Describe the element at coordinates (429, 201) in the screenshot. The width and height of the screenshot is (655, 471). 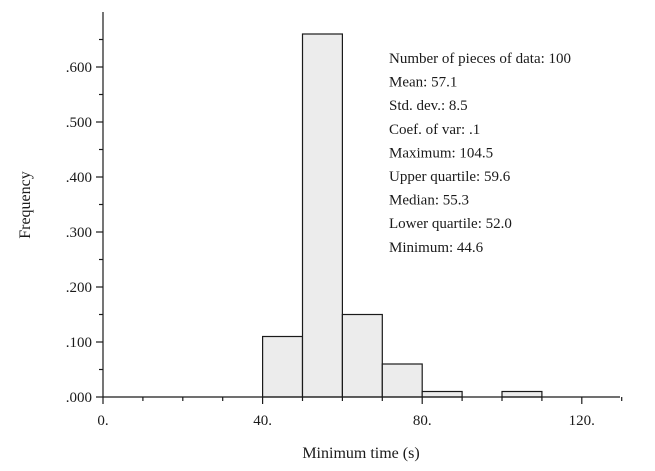
I see `stat-line: Median: 55.3` at that location.